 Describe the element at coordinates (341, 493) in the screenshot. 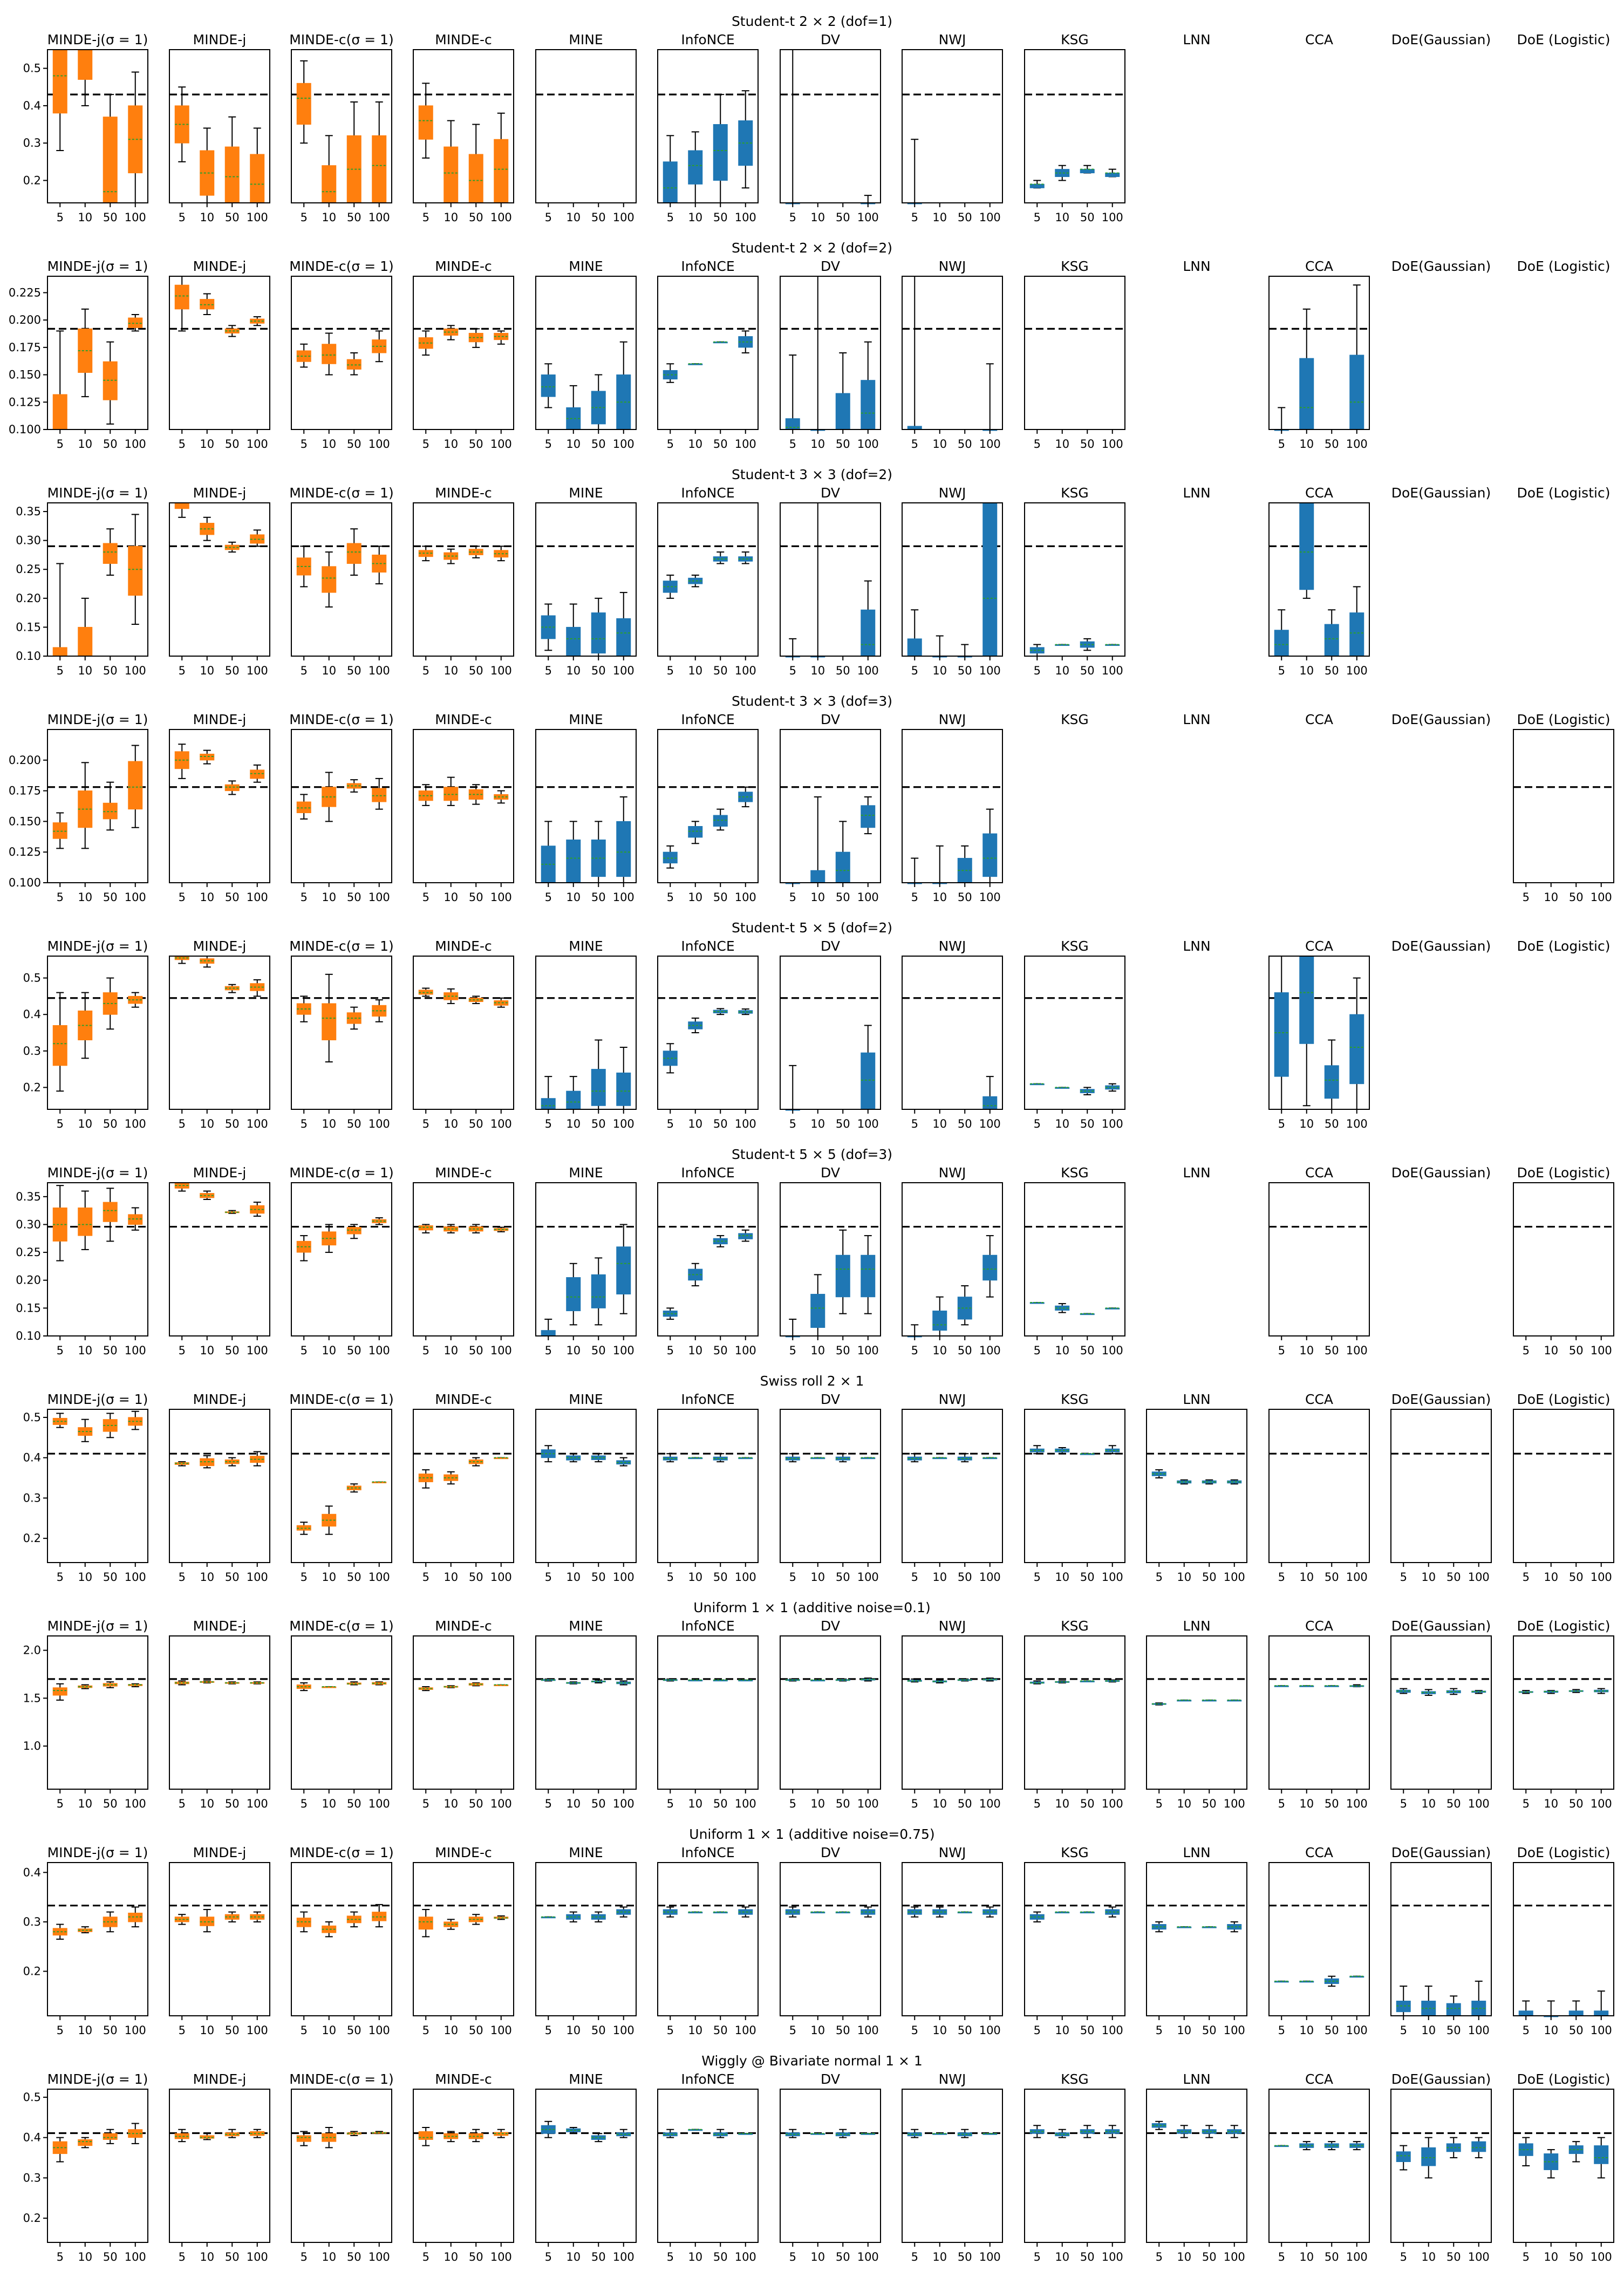

I see `subplot-title: MINDE-c(σ = 1)` at that location.